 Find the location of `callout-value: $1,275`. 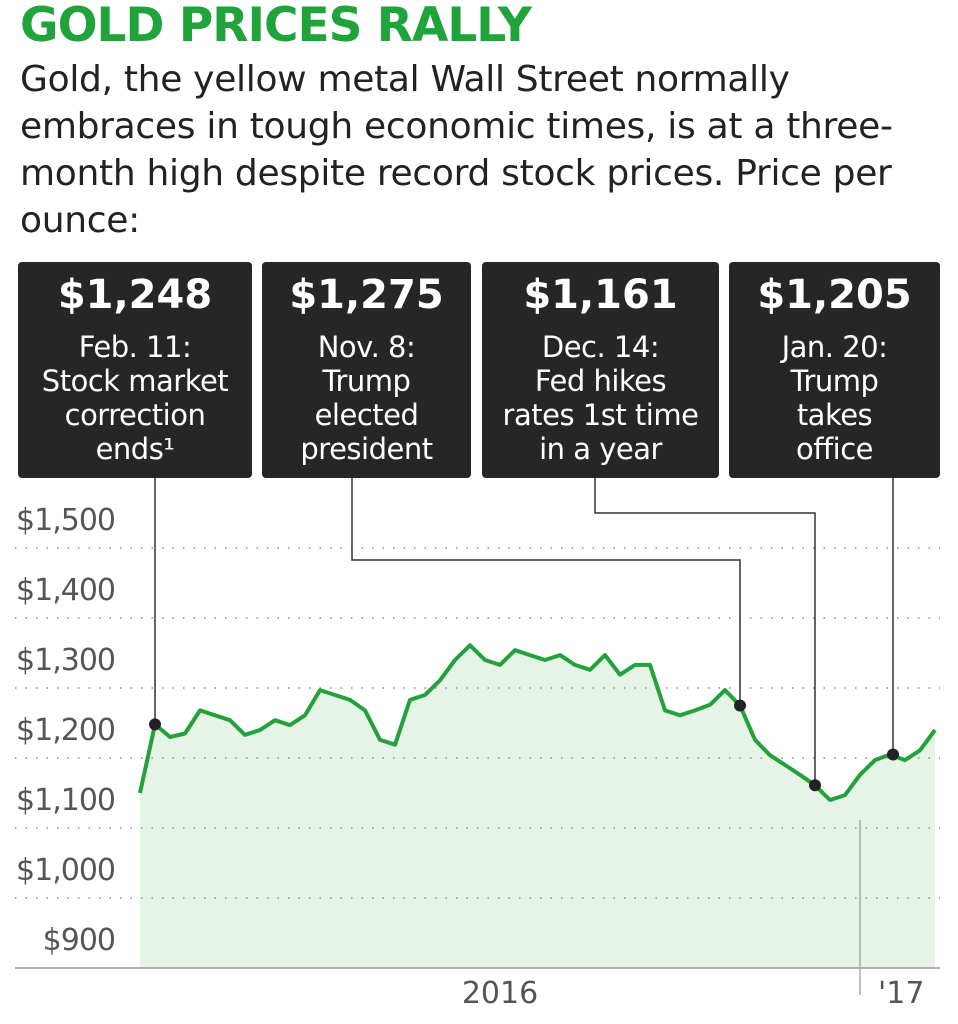

callout-value: $1,275 is located at coordinates (366, 295).